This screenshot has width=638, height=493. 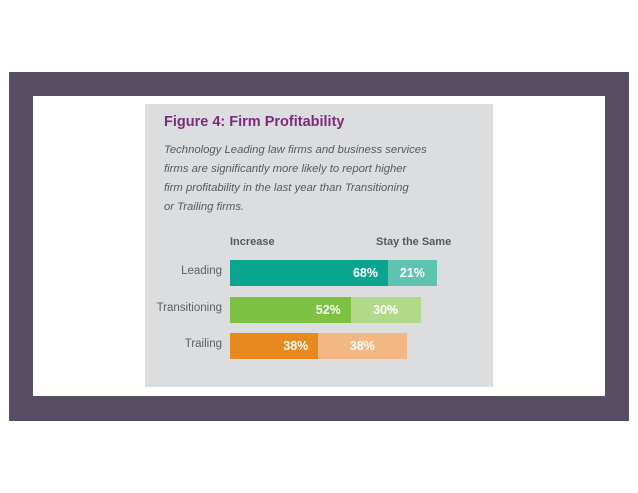 I want to click on bar-stay-the-same: 30%, so click(x=385, y=310).